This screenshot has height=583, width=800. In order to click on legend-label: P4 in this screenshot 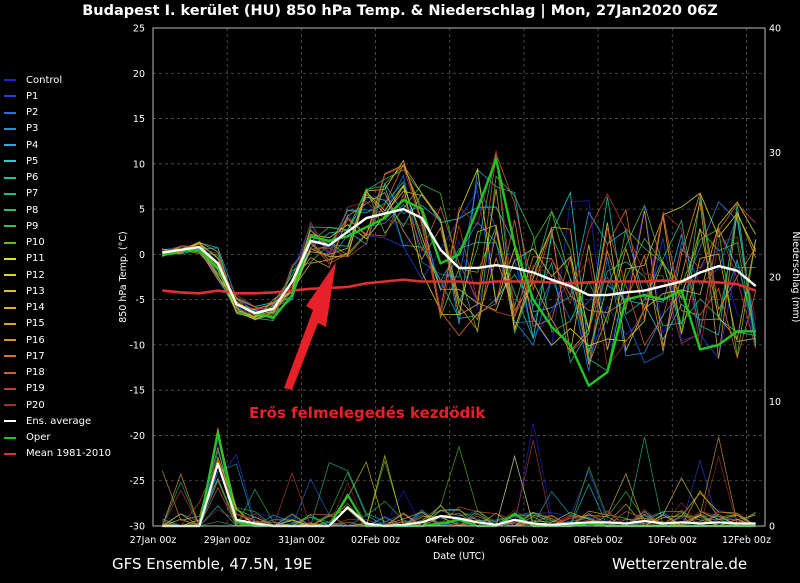, I will do `click(32, 145)`.